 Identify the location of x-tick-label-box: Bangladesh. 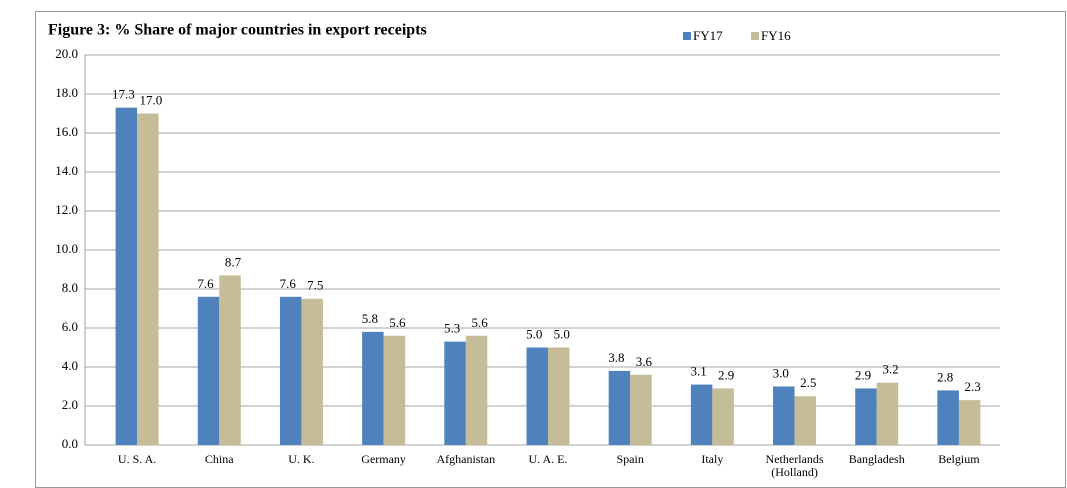
(876, 459).